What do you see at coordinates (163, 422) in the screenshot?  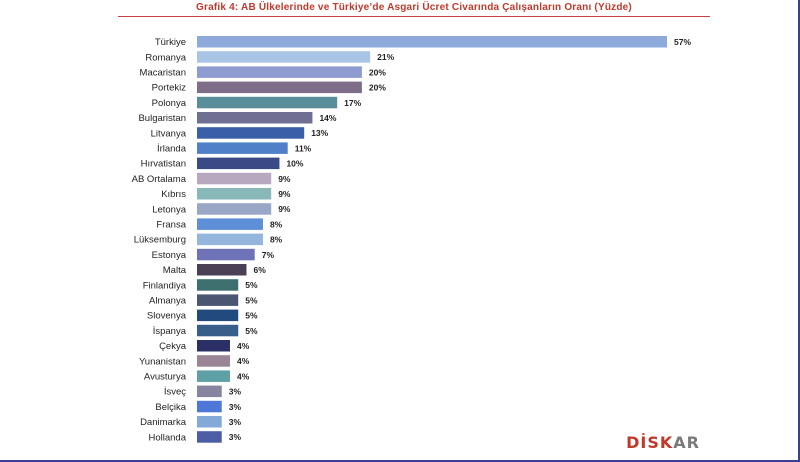 I see `category-label: Danimarka` at bounding box center [163, 422].